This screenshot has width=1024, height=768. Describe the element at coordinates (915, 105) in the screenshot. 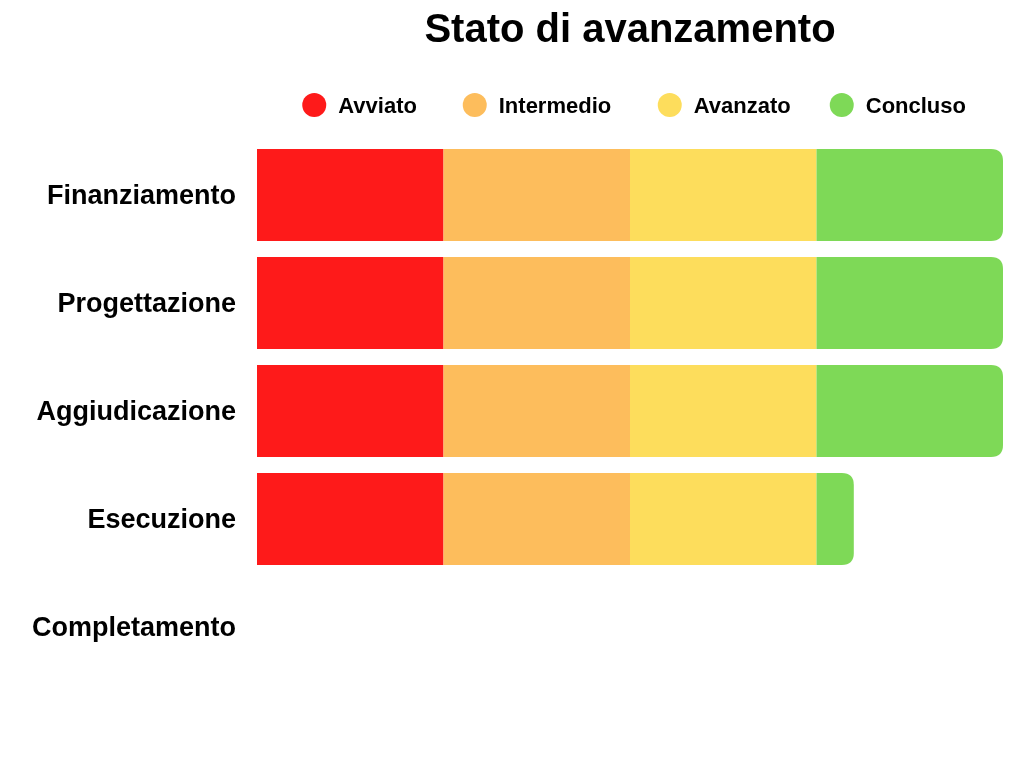

I see `legend-label: Concluso` at that location.